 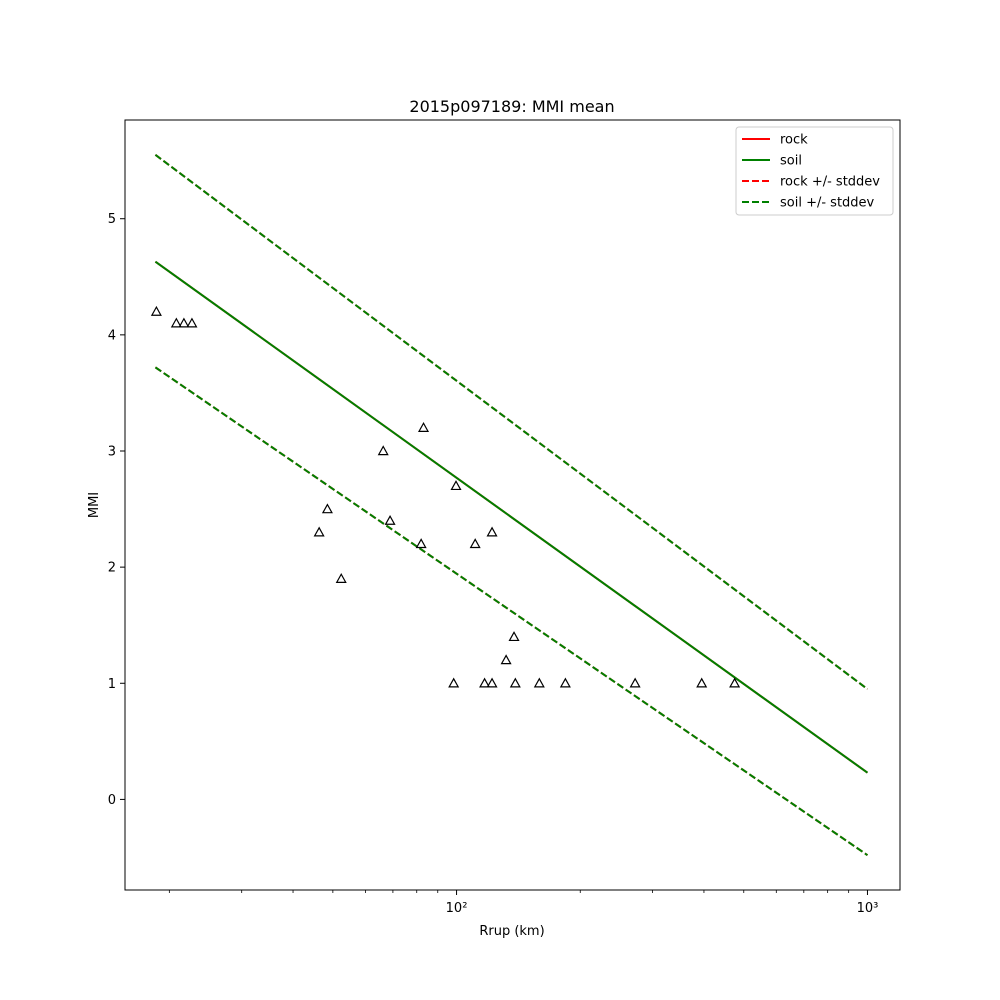 What do you see at coordinates (794, 140) in the screenshot?
I see `legend-label: rock` at bounding box center [794, 140].